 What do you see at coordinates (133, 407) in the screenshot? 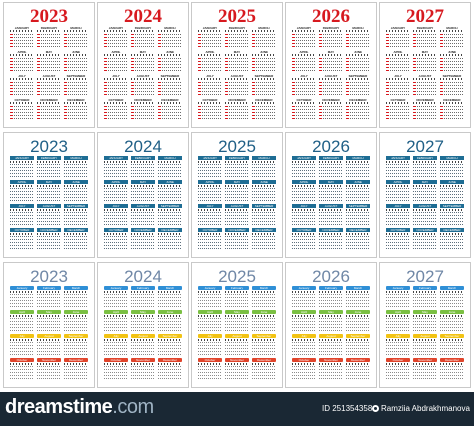
I see `logo-tld-text: .com` at bounding box center [133, 407].